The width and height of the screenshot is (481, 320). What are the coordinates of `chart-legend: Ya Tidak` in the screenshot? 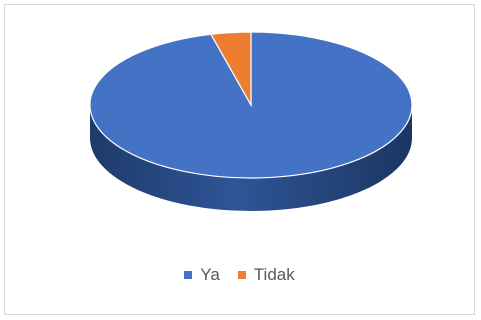 It's located at (239, 275).